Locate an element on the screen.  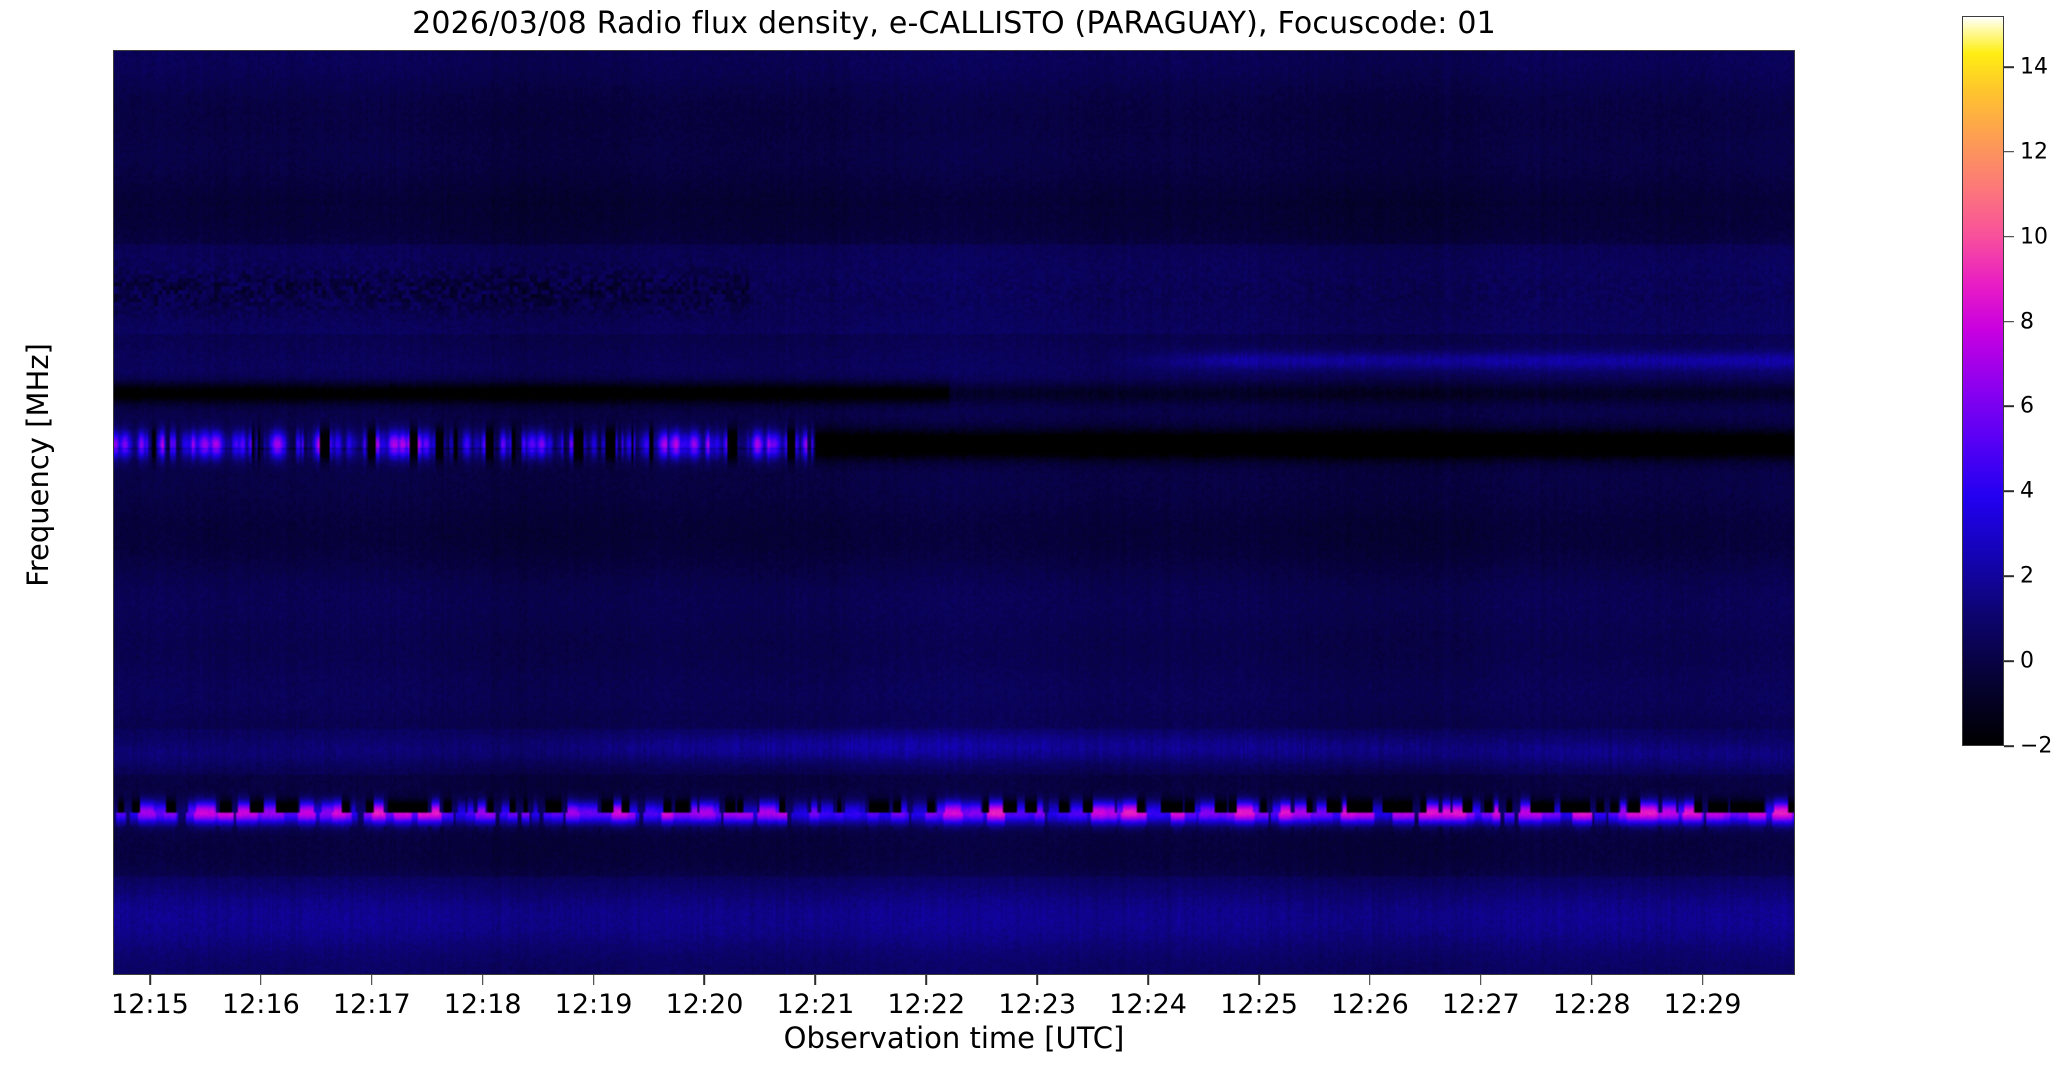
x-tick-label-1218: 12:18 is located at coordinates (482, 1004).